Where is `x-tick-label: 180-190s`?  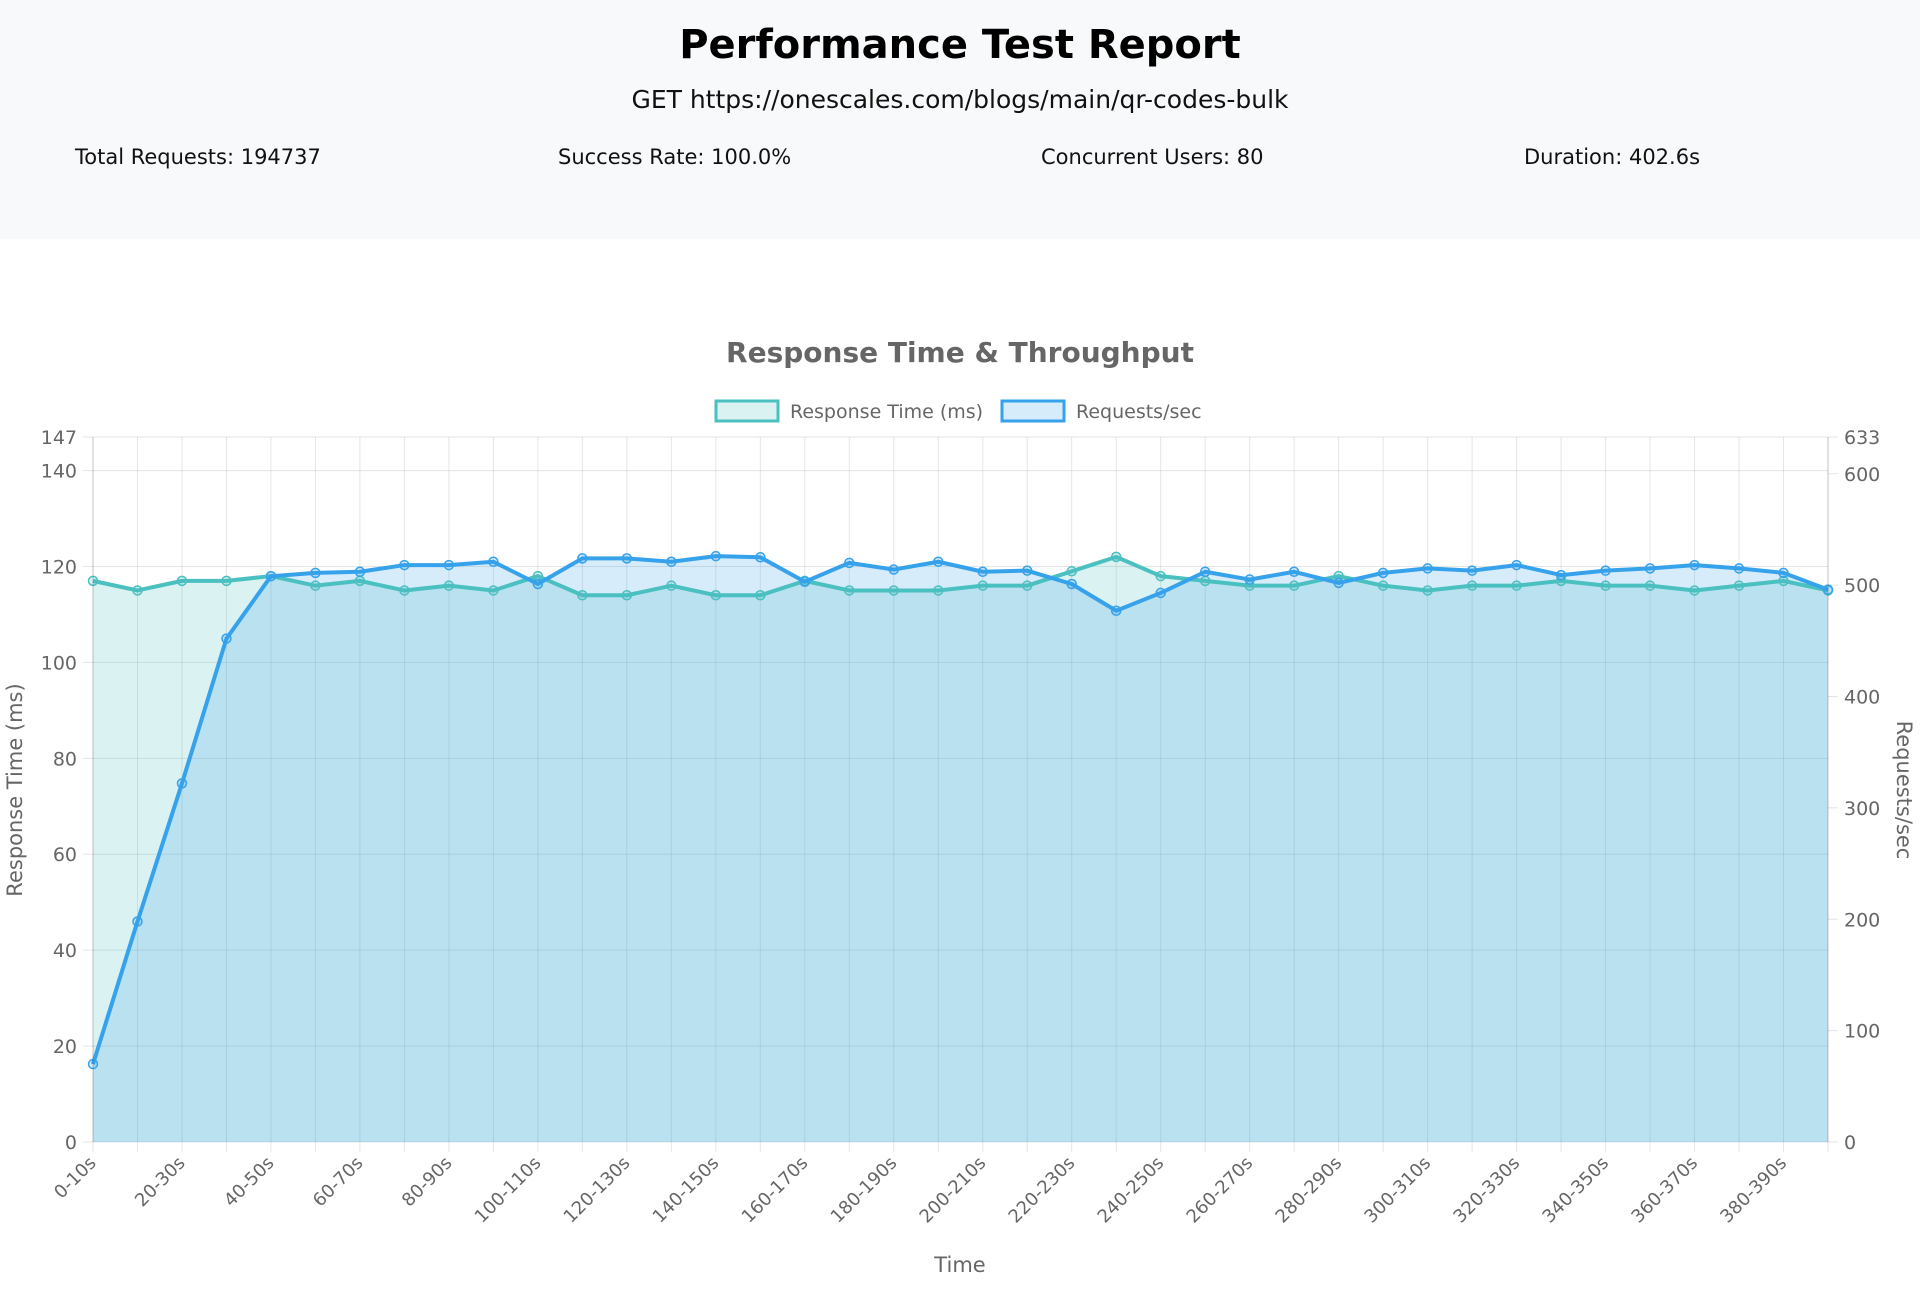
x-tick-label: 180-190s is located at coordinates (864, 1190).